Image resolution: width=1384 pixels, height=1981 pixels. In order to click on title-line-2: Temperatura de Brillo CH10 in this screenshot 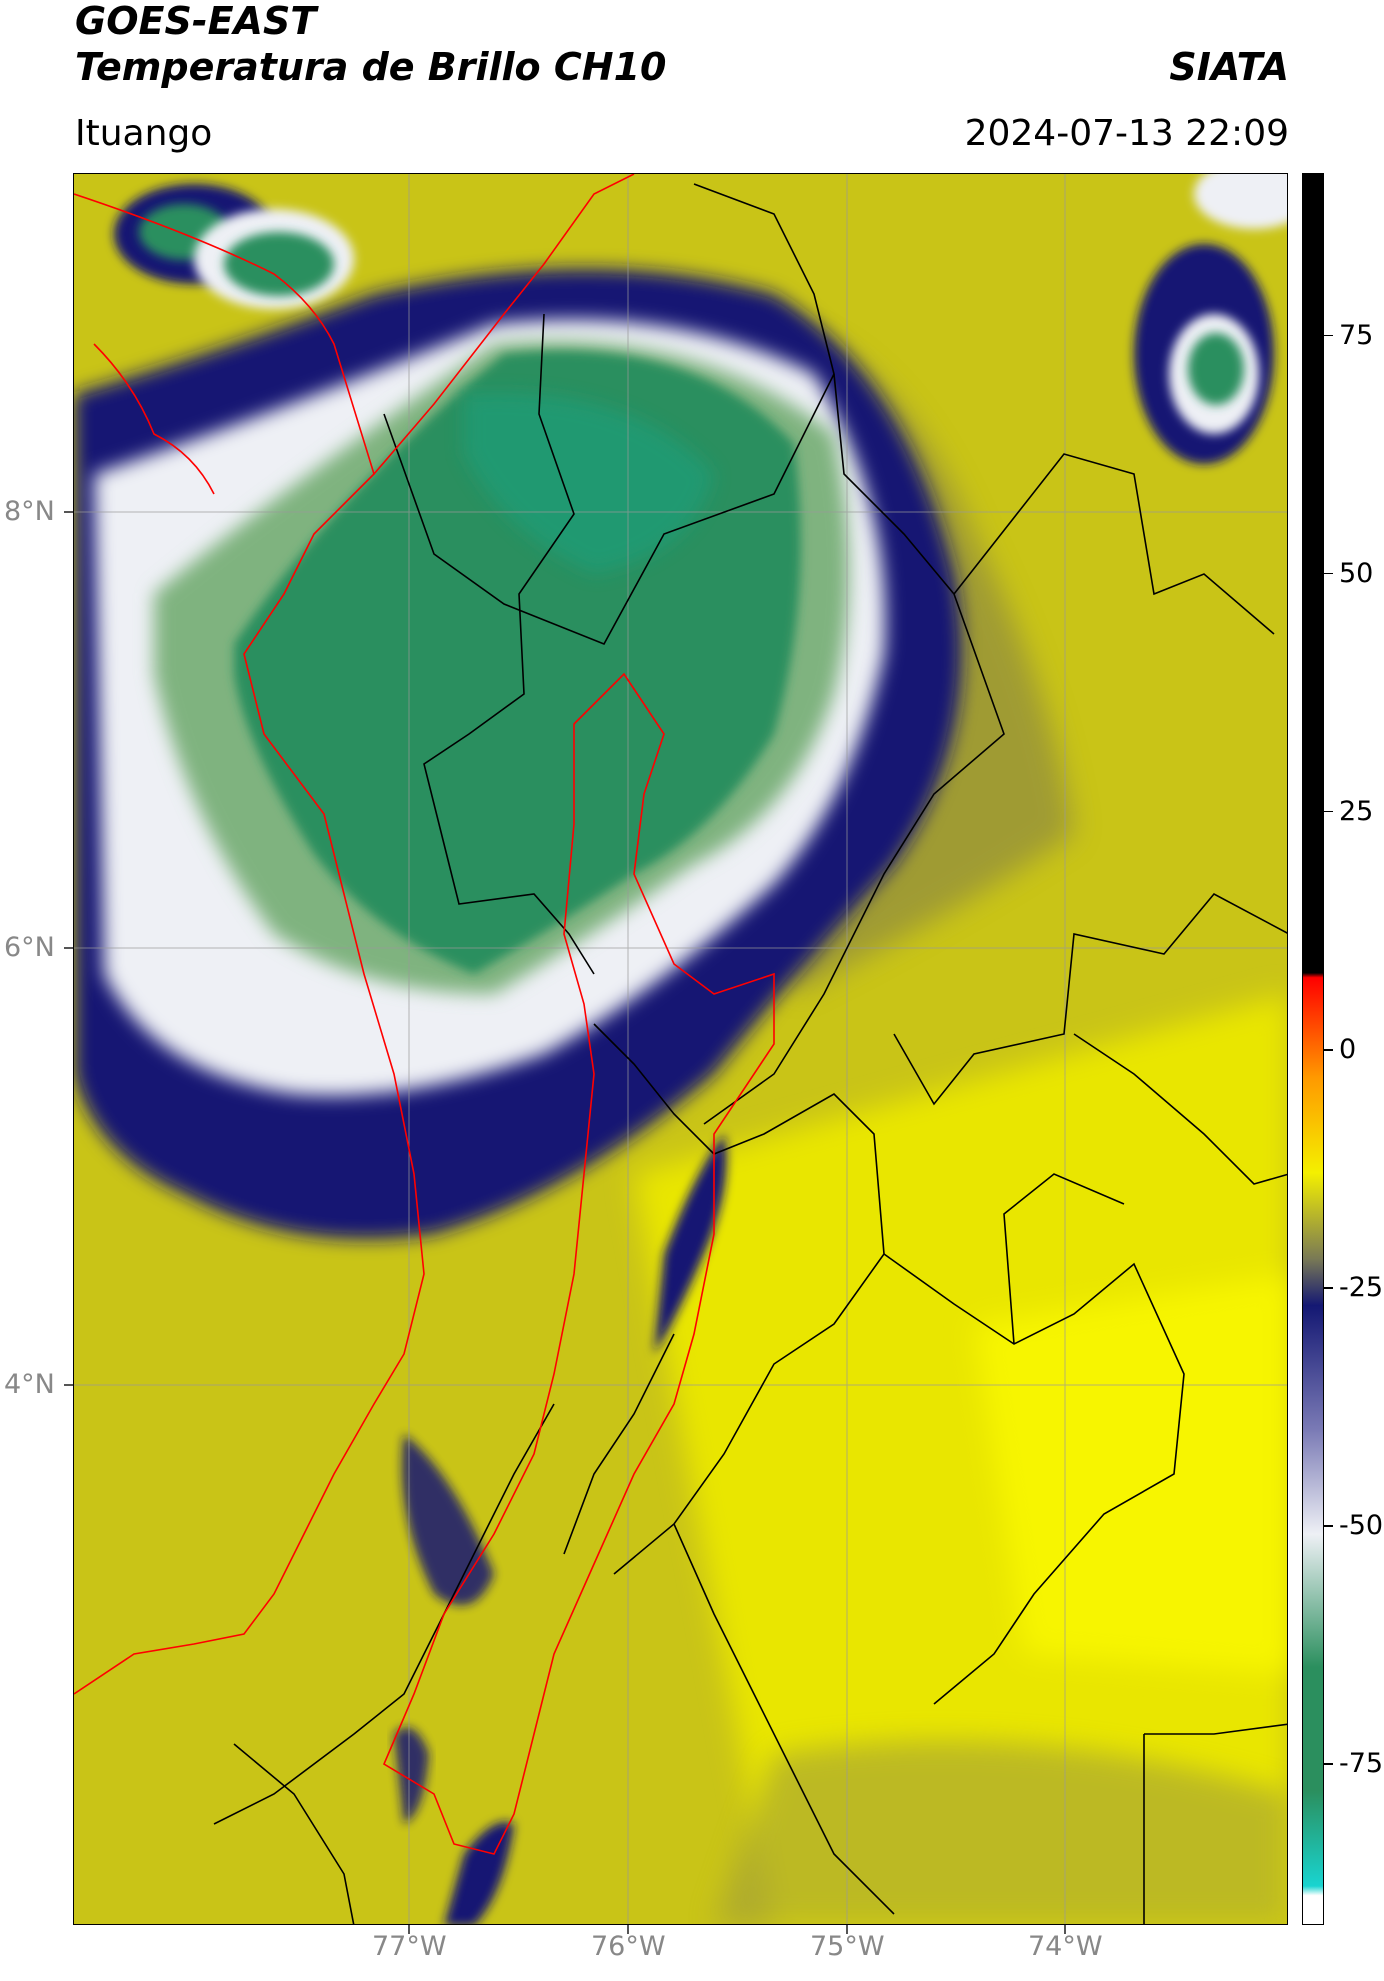, I will do `click(371, 67)`.